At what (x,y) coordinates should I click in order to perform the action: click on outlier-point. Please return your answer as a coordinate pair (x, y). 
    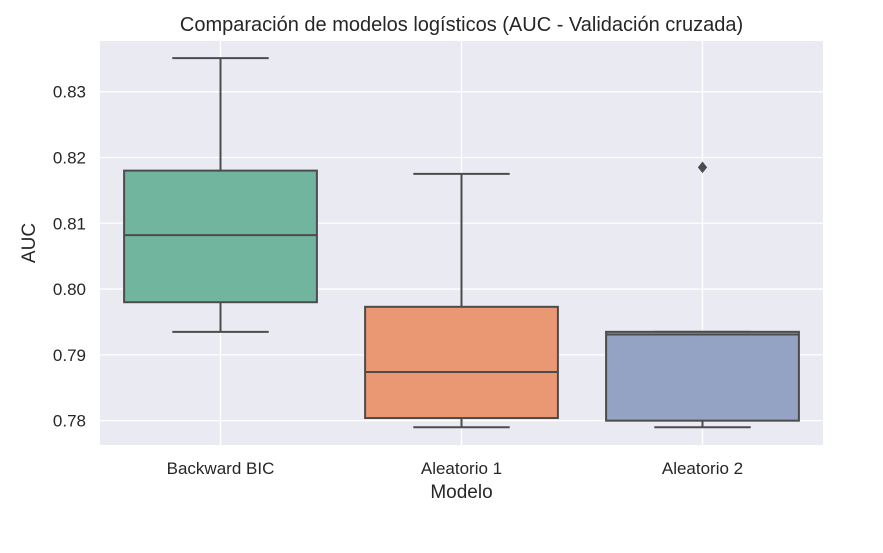
    Looking at the image, I should click on (702, 167).